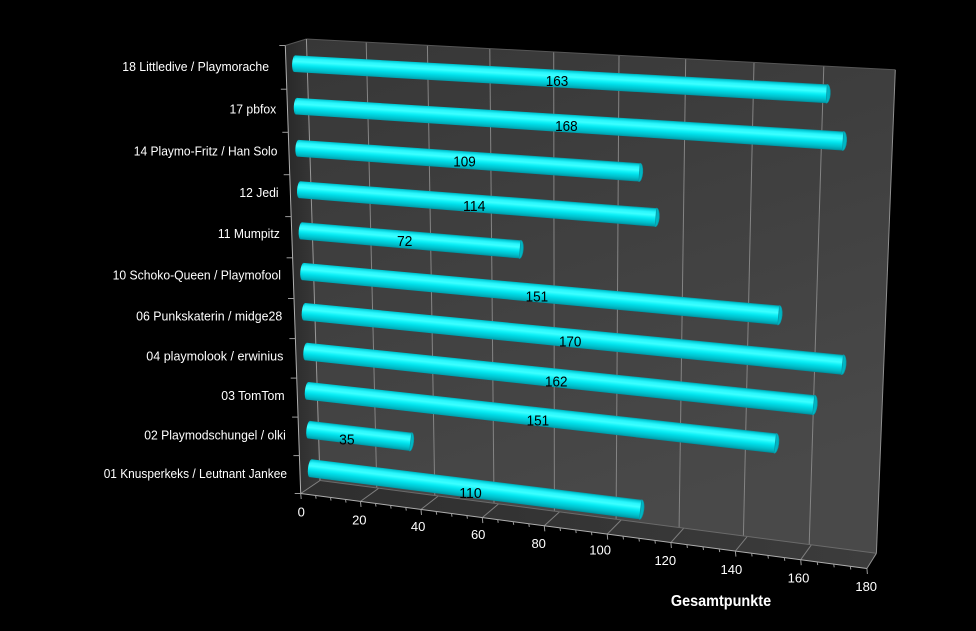  What do you see at coordinates (252, 395) in the screenshot?
I see `svg-text: 03 TomTom` at bounding box center [252, 395].